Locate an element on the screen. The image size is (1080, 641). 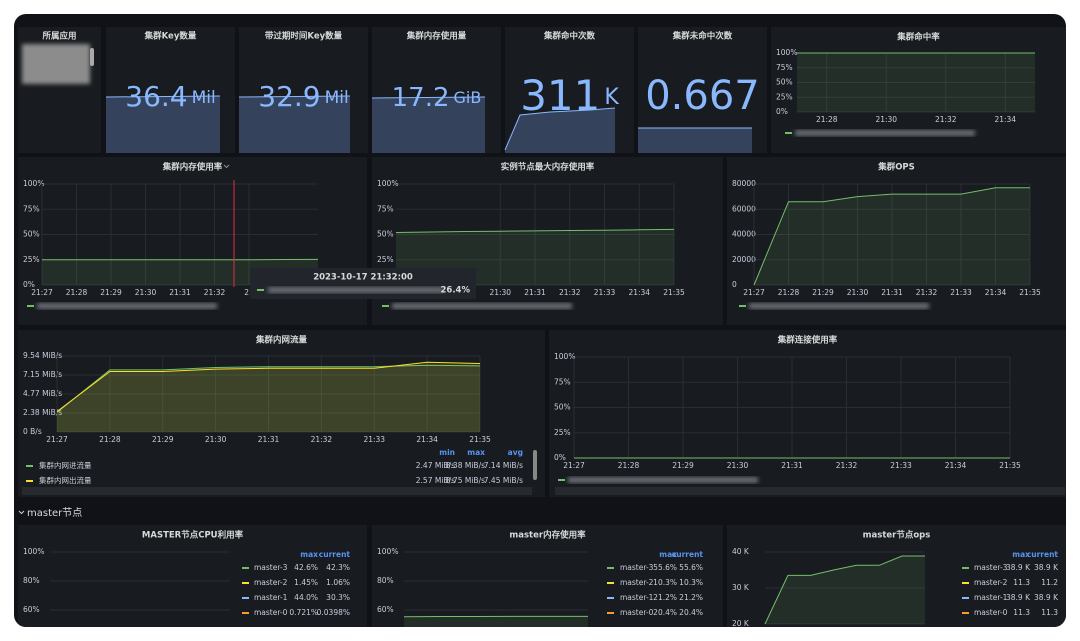
legend-name: master-3 is located at coordinates (637, 567).